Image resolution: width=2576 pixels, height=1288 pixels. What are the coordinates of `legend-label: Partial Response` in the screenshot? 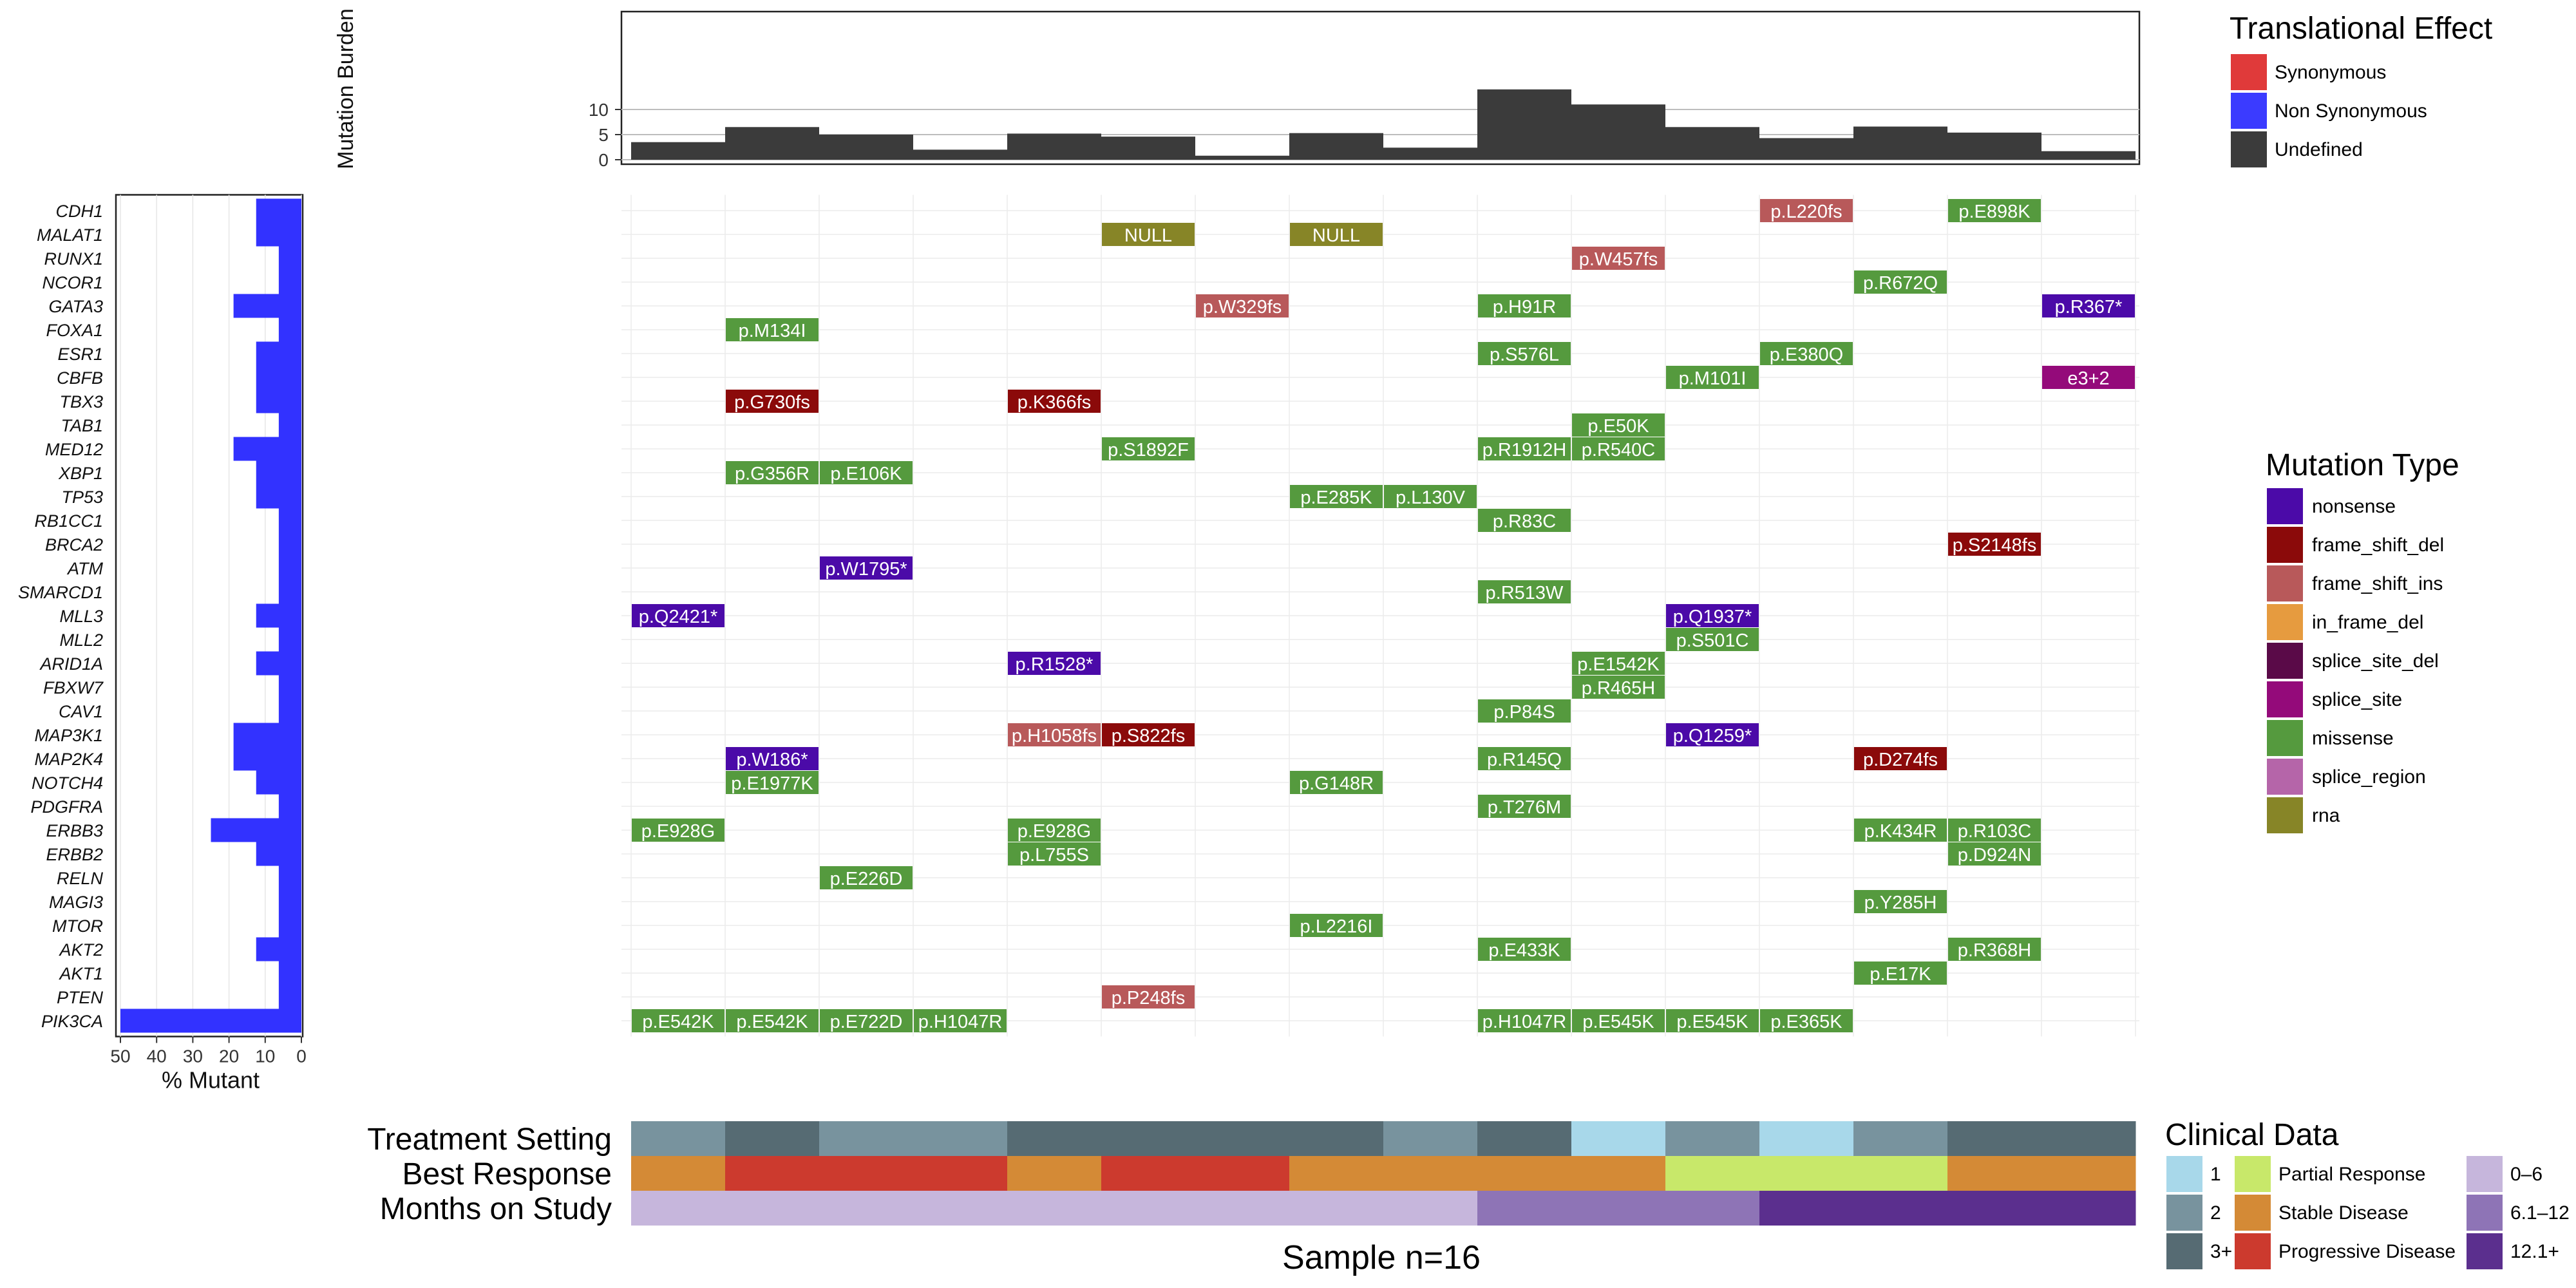 It's located at (2351, 1174).